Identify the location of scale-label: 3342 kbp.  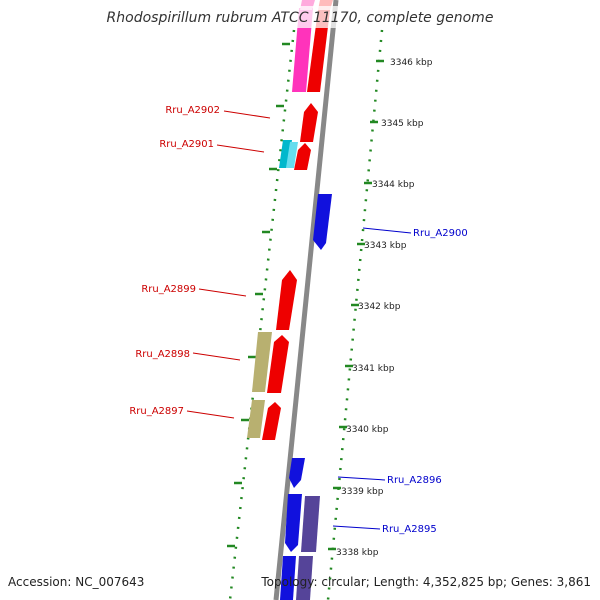
(379, 307).